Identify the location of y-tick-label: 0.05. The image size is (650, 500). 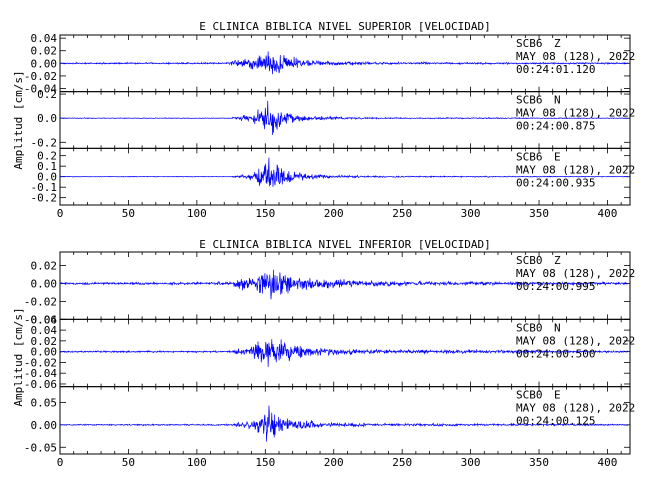
(44, 402).